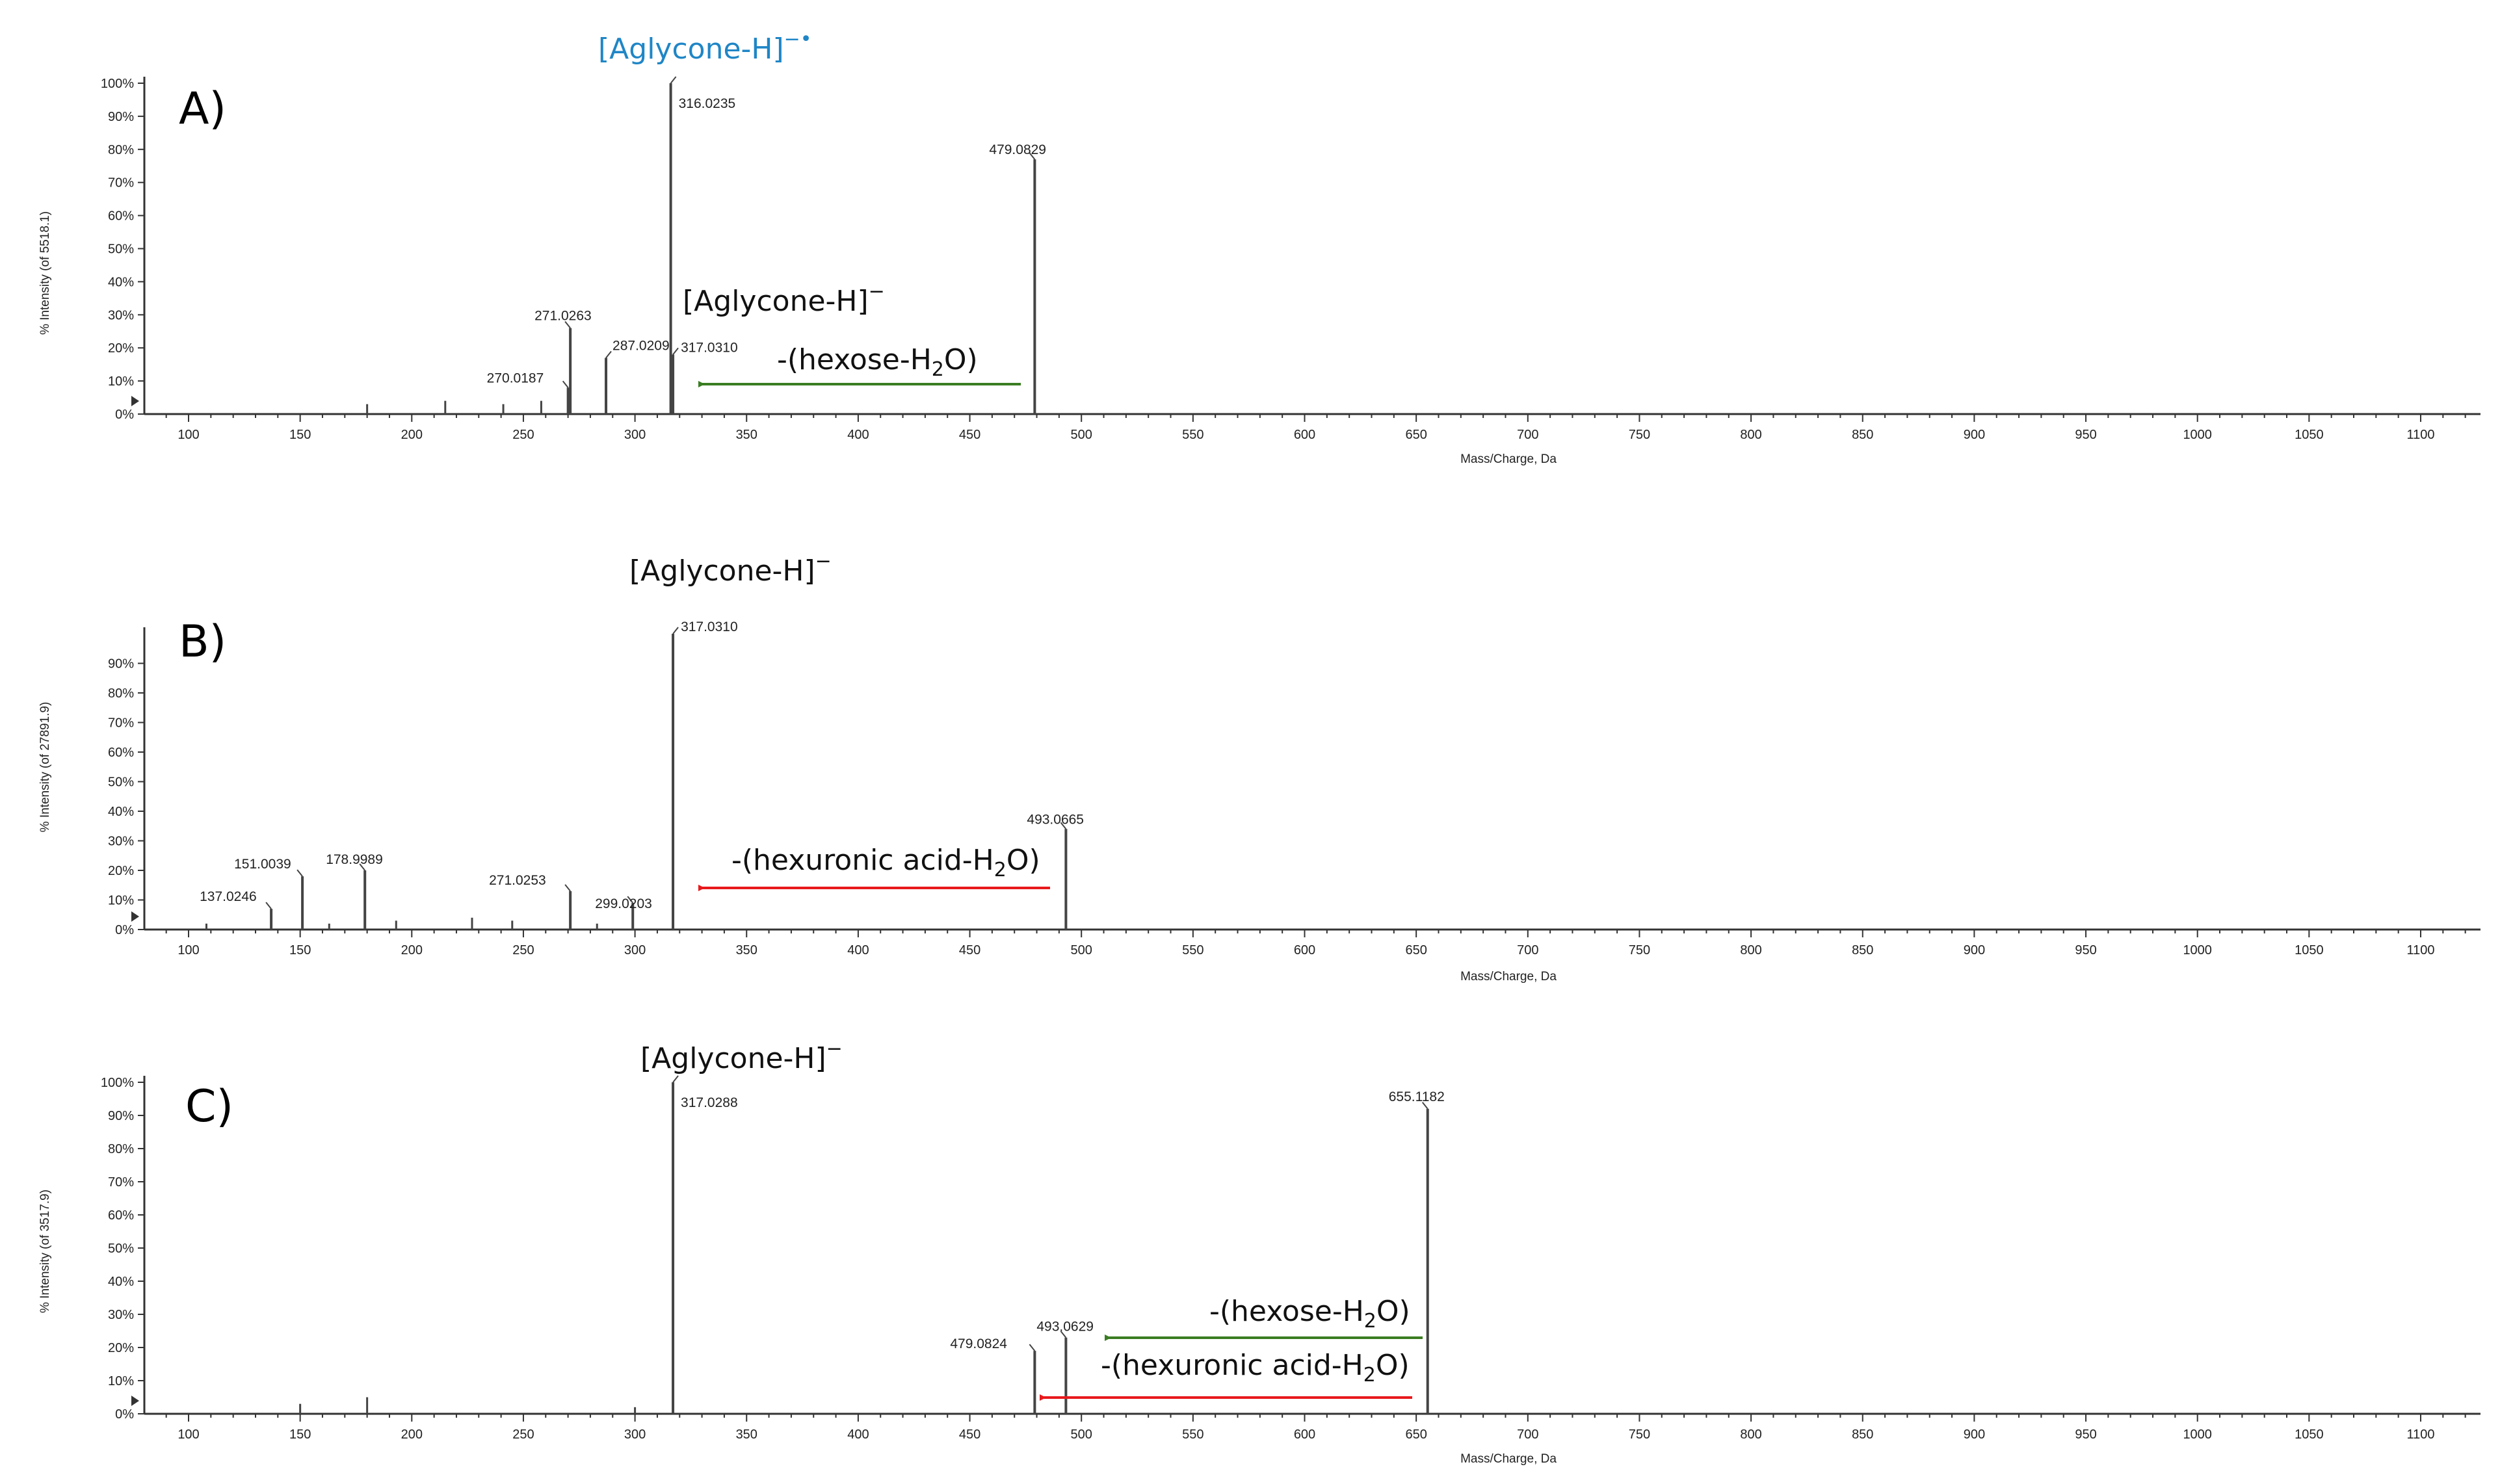 This screenshot has height=1484, width=2500. I want to click on hexose-loss-label: -(hexose-H2O), so click(1309, 1314).